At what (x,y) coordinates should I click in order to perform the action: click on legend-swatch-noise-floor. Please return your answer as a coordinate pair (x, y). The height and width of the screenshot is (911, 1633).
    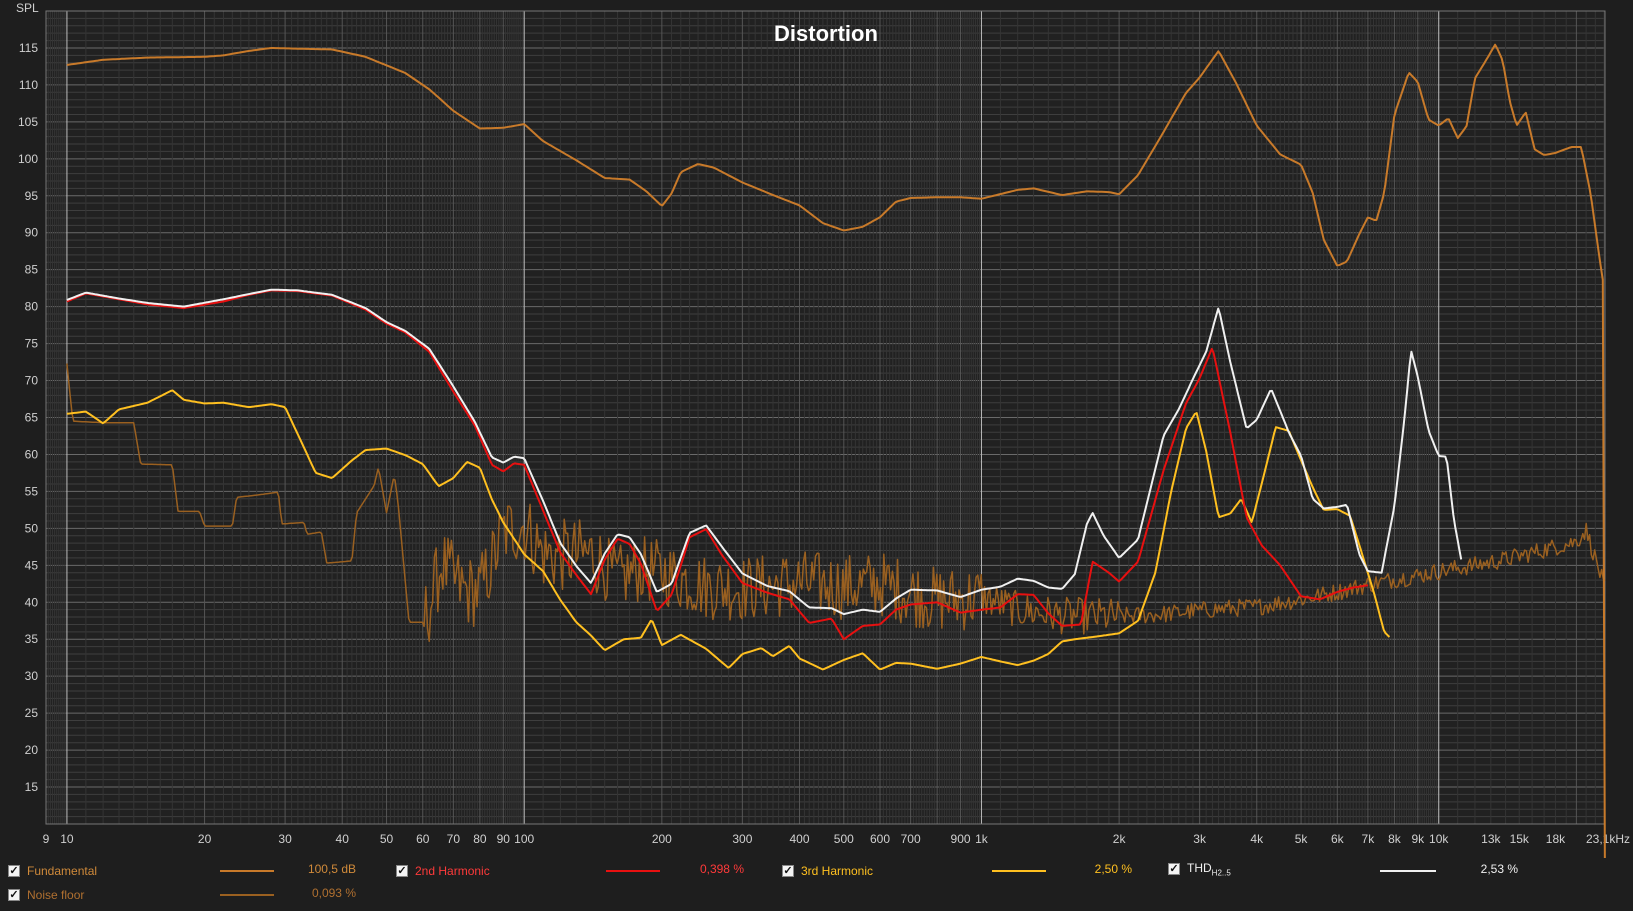
    Looking at the image, I should click on (247, 895).